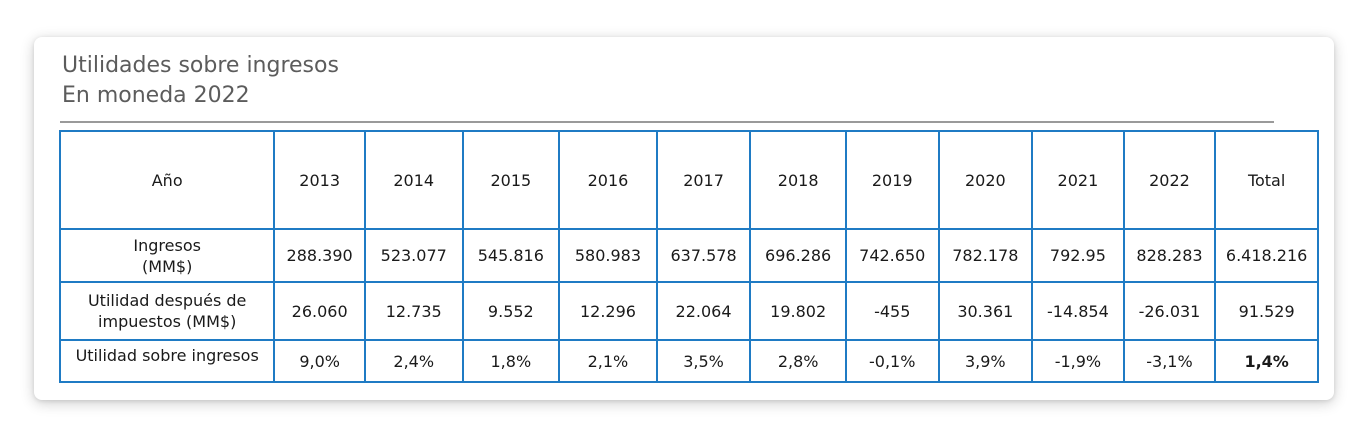 This screenshot has height=437, width=1372. Describe the element at coordinates (200, 81) in the screenshot. I see `table-title: Utilidades sobre ingresos En moneda 2022` at that location.